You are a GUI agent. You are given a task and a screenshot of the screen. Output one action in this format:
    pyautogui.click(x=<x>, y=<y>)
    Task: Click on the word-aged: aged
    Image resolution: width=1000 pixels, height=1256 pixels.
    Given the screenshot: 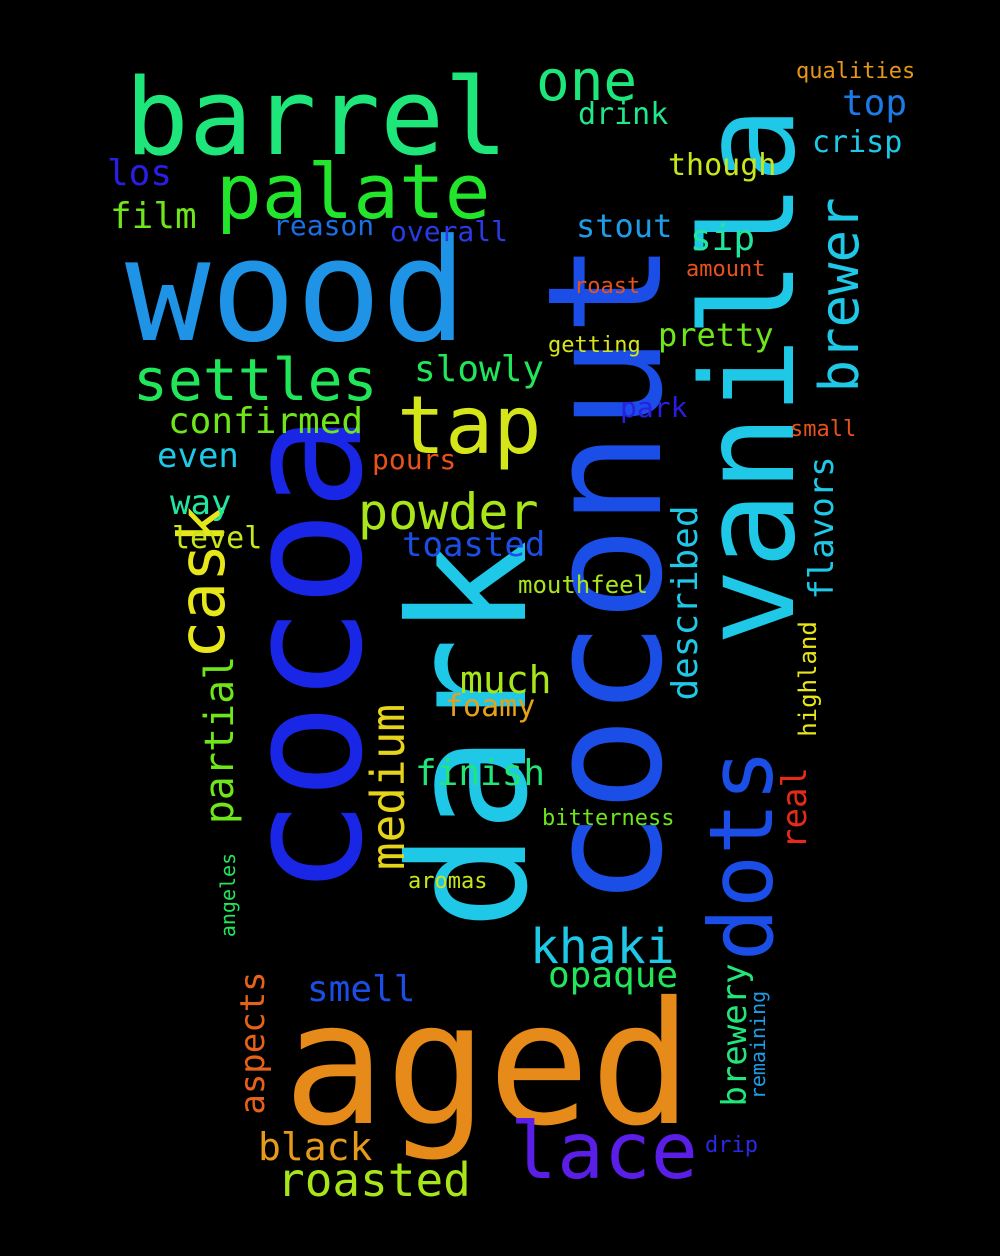 What is the action you would take?
    pyautogui.click(x=488, y=1065)
    